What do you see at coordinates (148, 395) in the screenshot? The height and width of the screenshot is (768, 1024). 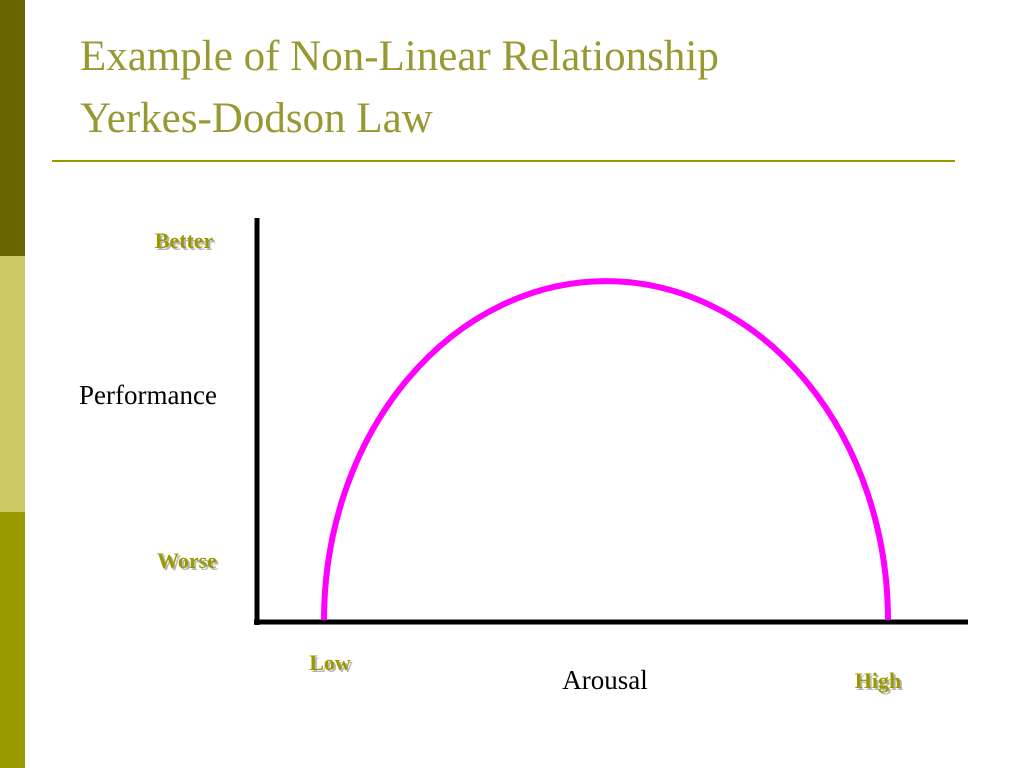 I see `y-axis-label: Performance` at bounding box center [148, 395].